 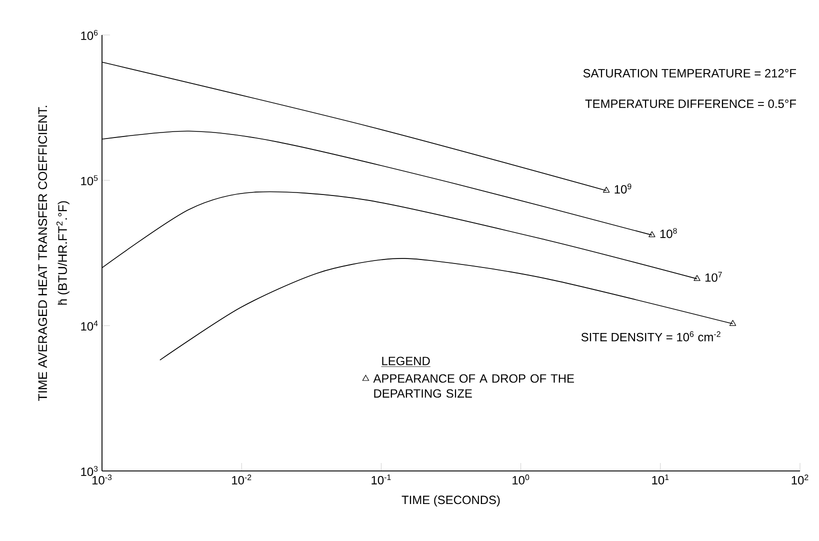 I want to click on x-tick-label: 10$^{0}$, so click(x=521, y=479).